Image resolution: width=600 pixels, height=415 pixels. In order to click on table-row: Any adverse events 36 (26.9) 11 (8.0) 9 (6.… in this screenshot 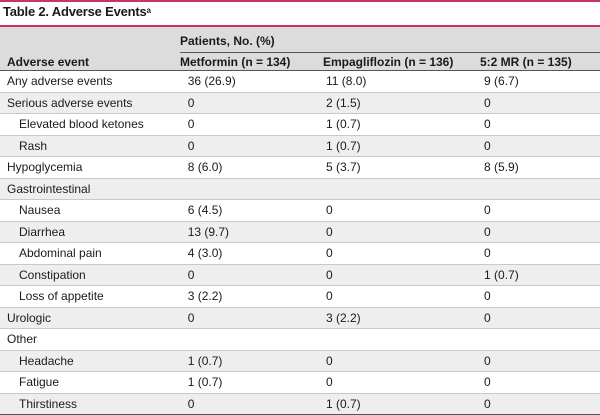, I will do `click(300, 81)`.